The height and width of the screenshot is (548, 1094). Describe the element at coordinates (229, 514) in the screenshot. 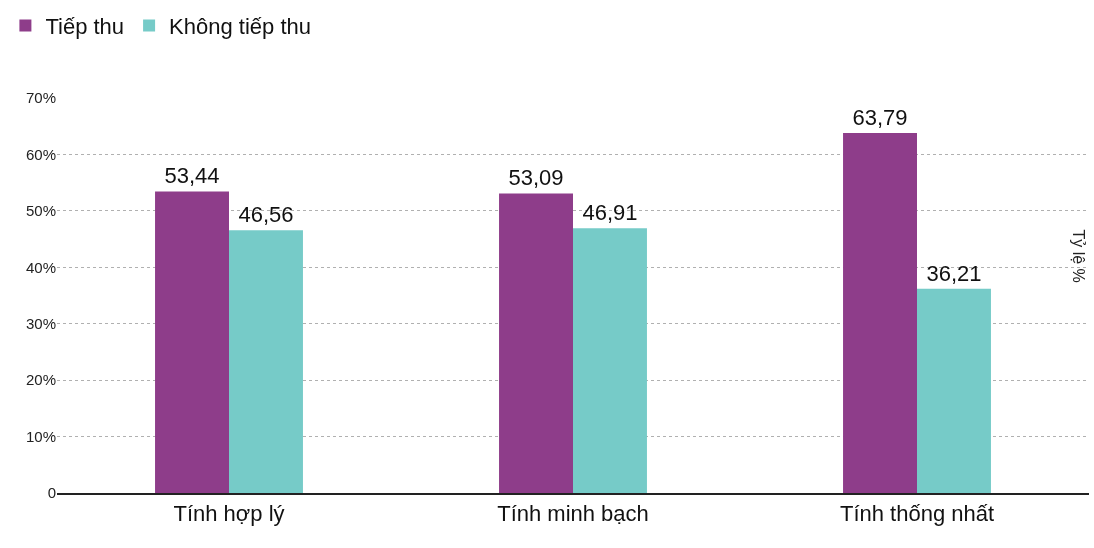

I see `x-tick-label: Tính hợp lý` at that location.